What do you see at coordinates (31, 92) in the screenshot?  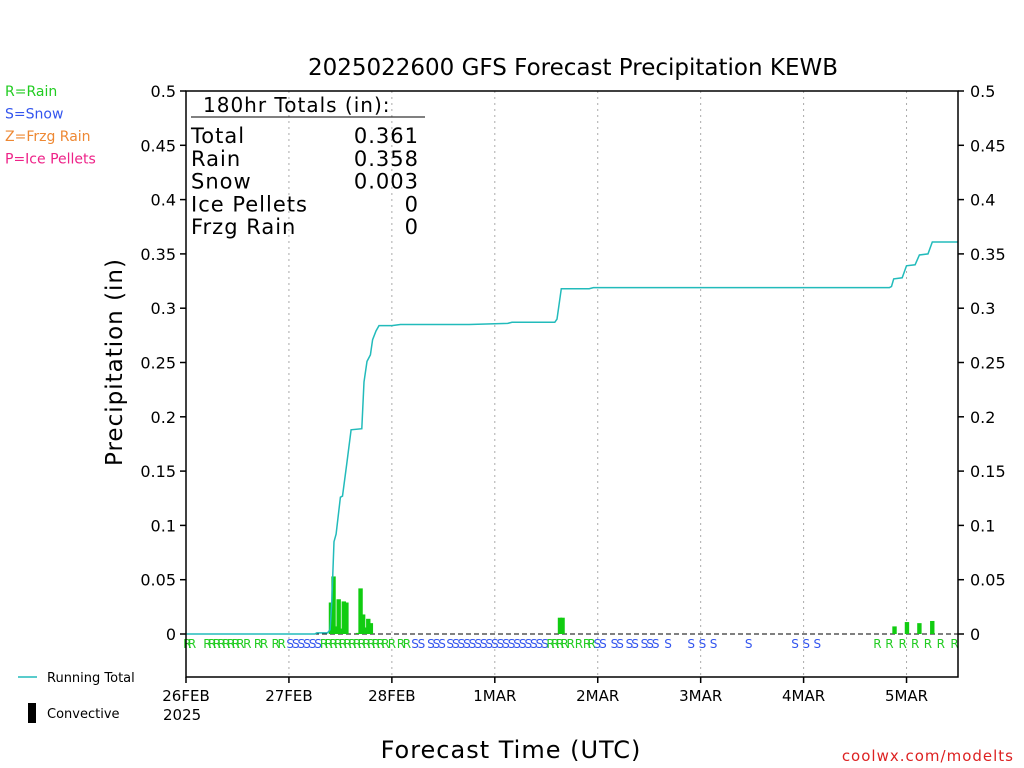 I see `ptype-legend-item: R=Rain` at bounding box center [31, 92].